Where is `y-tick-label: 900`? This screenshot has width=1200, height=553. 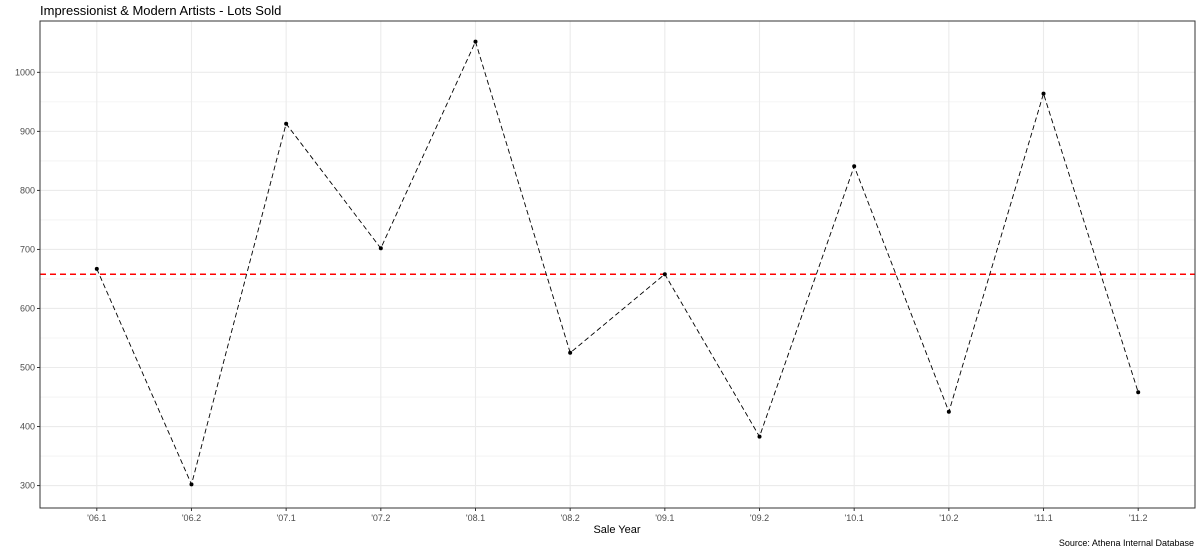 y-tick-label: 900 is located at coordinates (27, 131).